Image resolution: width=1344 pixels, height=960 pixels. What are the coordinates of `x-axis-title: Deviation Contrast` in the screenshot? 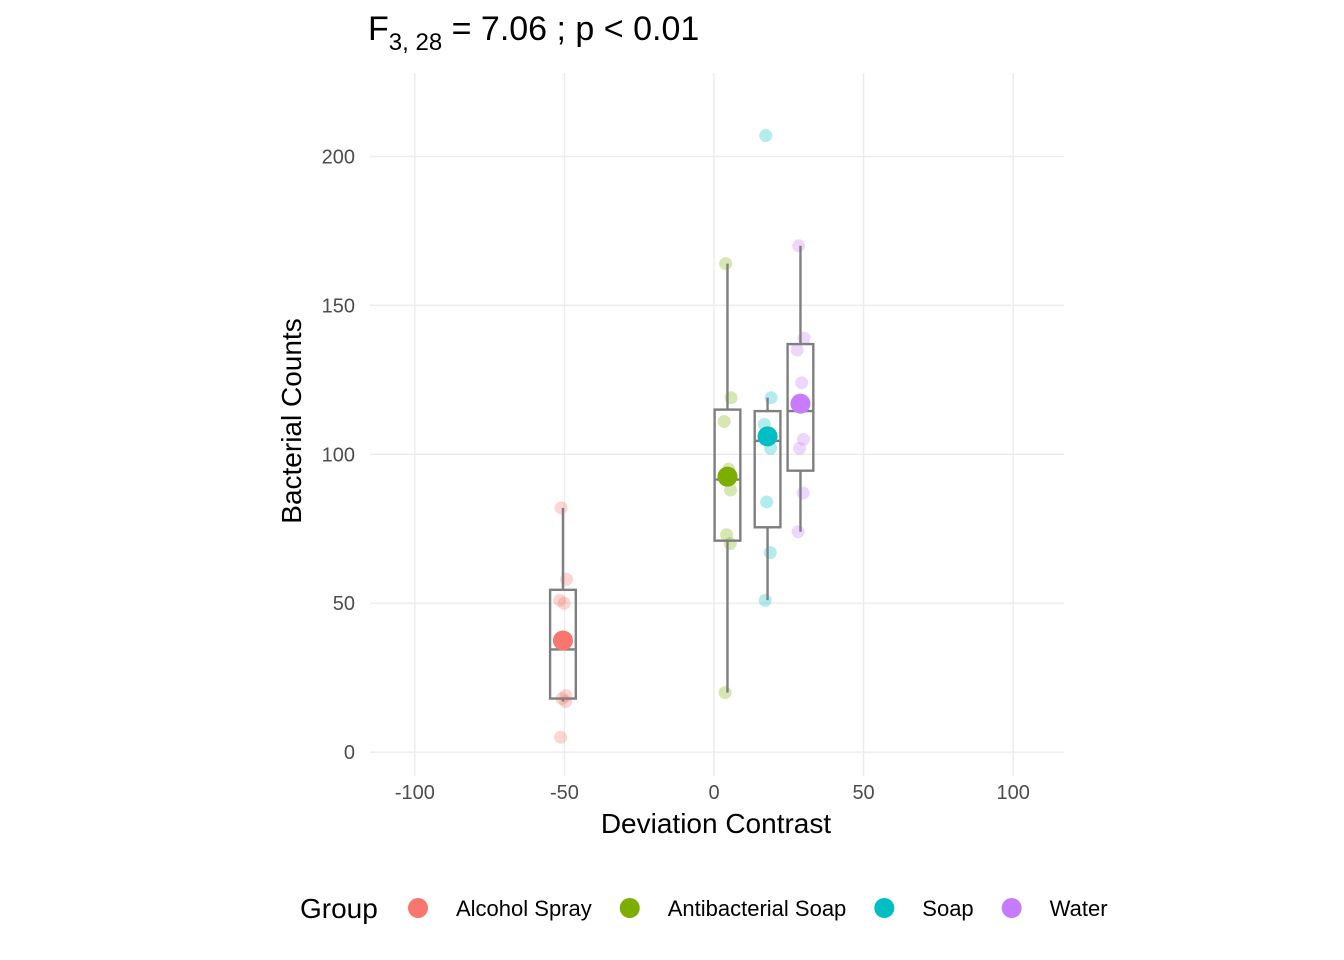 It's located at (716, 823).